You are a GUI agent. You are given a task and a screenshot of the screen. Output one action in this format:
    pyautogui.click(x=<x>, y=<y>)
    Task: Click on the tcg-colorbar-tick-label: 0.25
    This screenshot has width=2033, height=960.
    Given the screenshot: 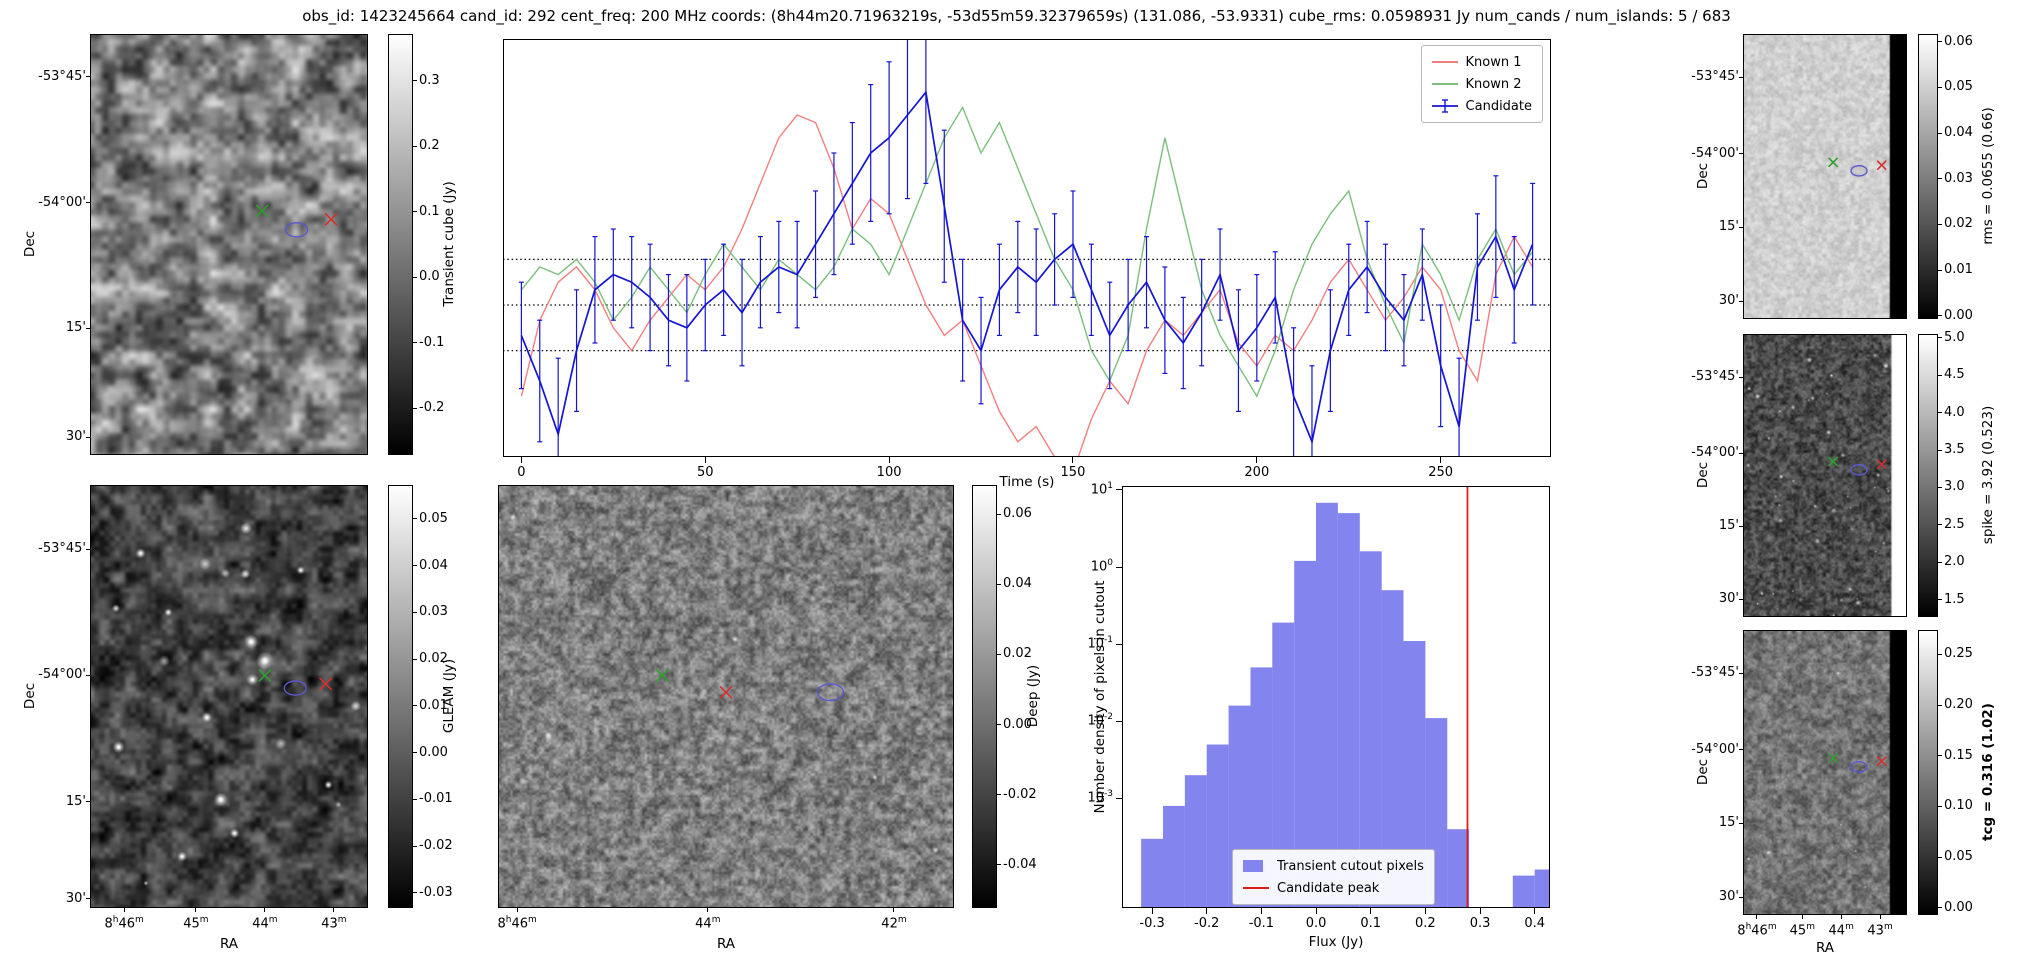 What is the action you would take?
    pyautogui.click(x=1958, y=654)
    